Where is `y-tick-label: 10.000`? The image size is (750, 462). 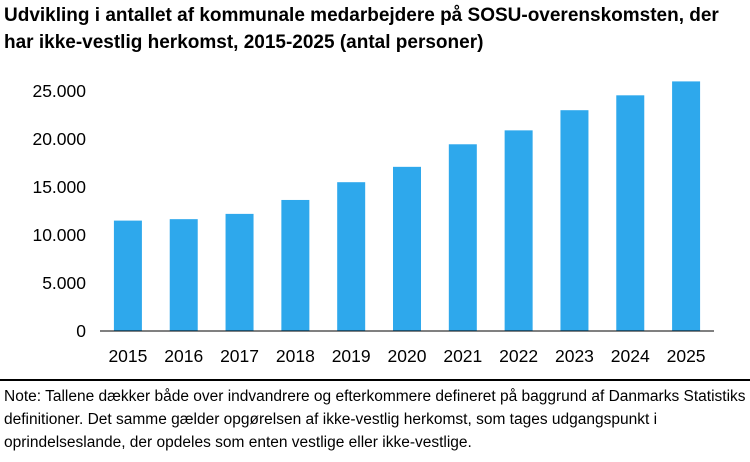 y-tick-label: 10.000 is located at coordinates (59, 235).